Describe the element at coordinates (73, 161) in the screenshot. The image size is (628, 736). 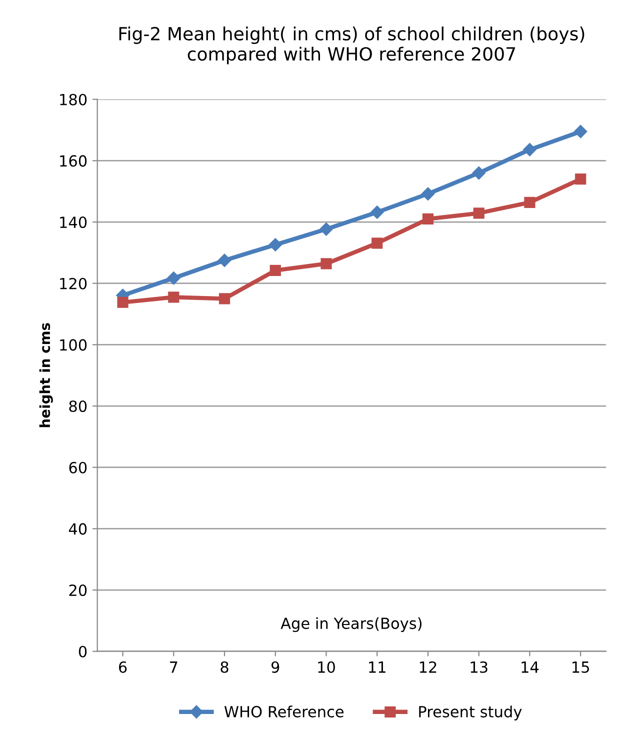
I see `y-tick-label: 160` at that location.